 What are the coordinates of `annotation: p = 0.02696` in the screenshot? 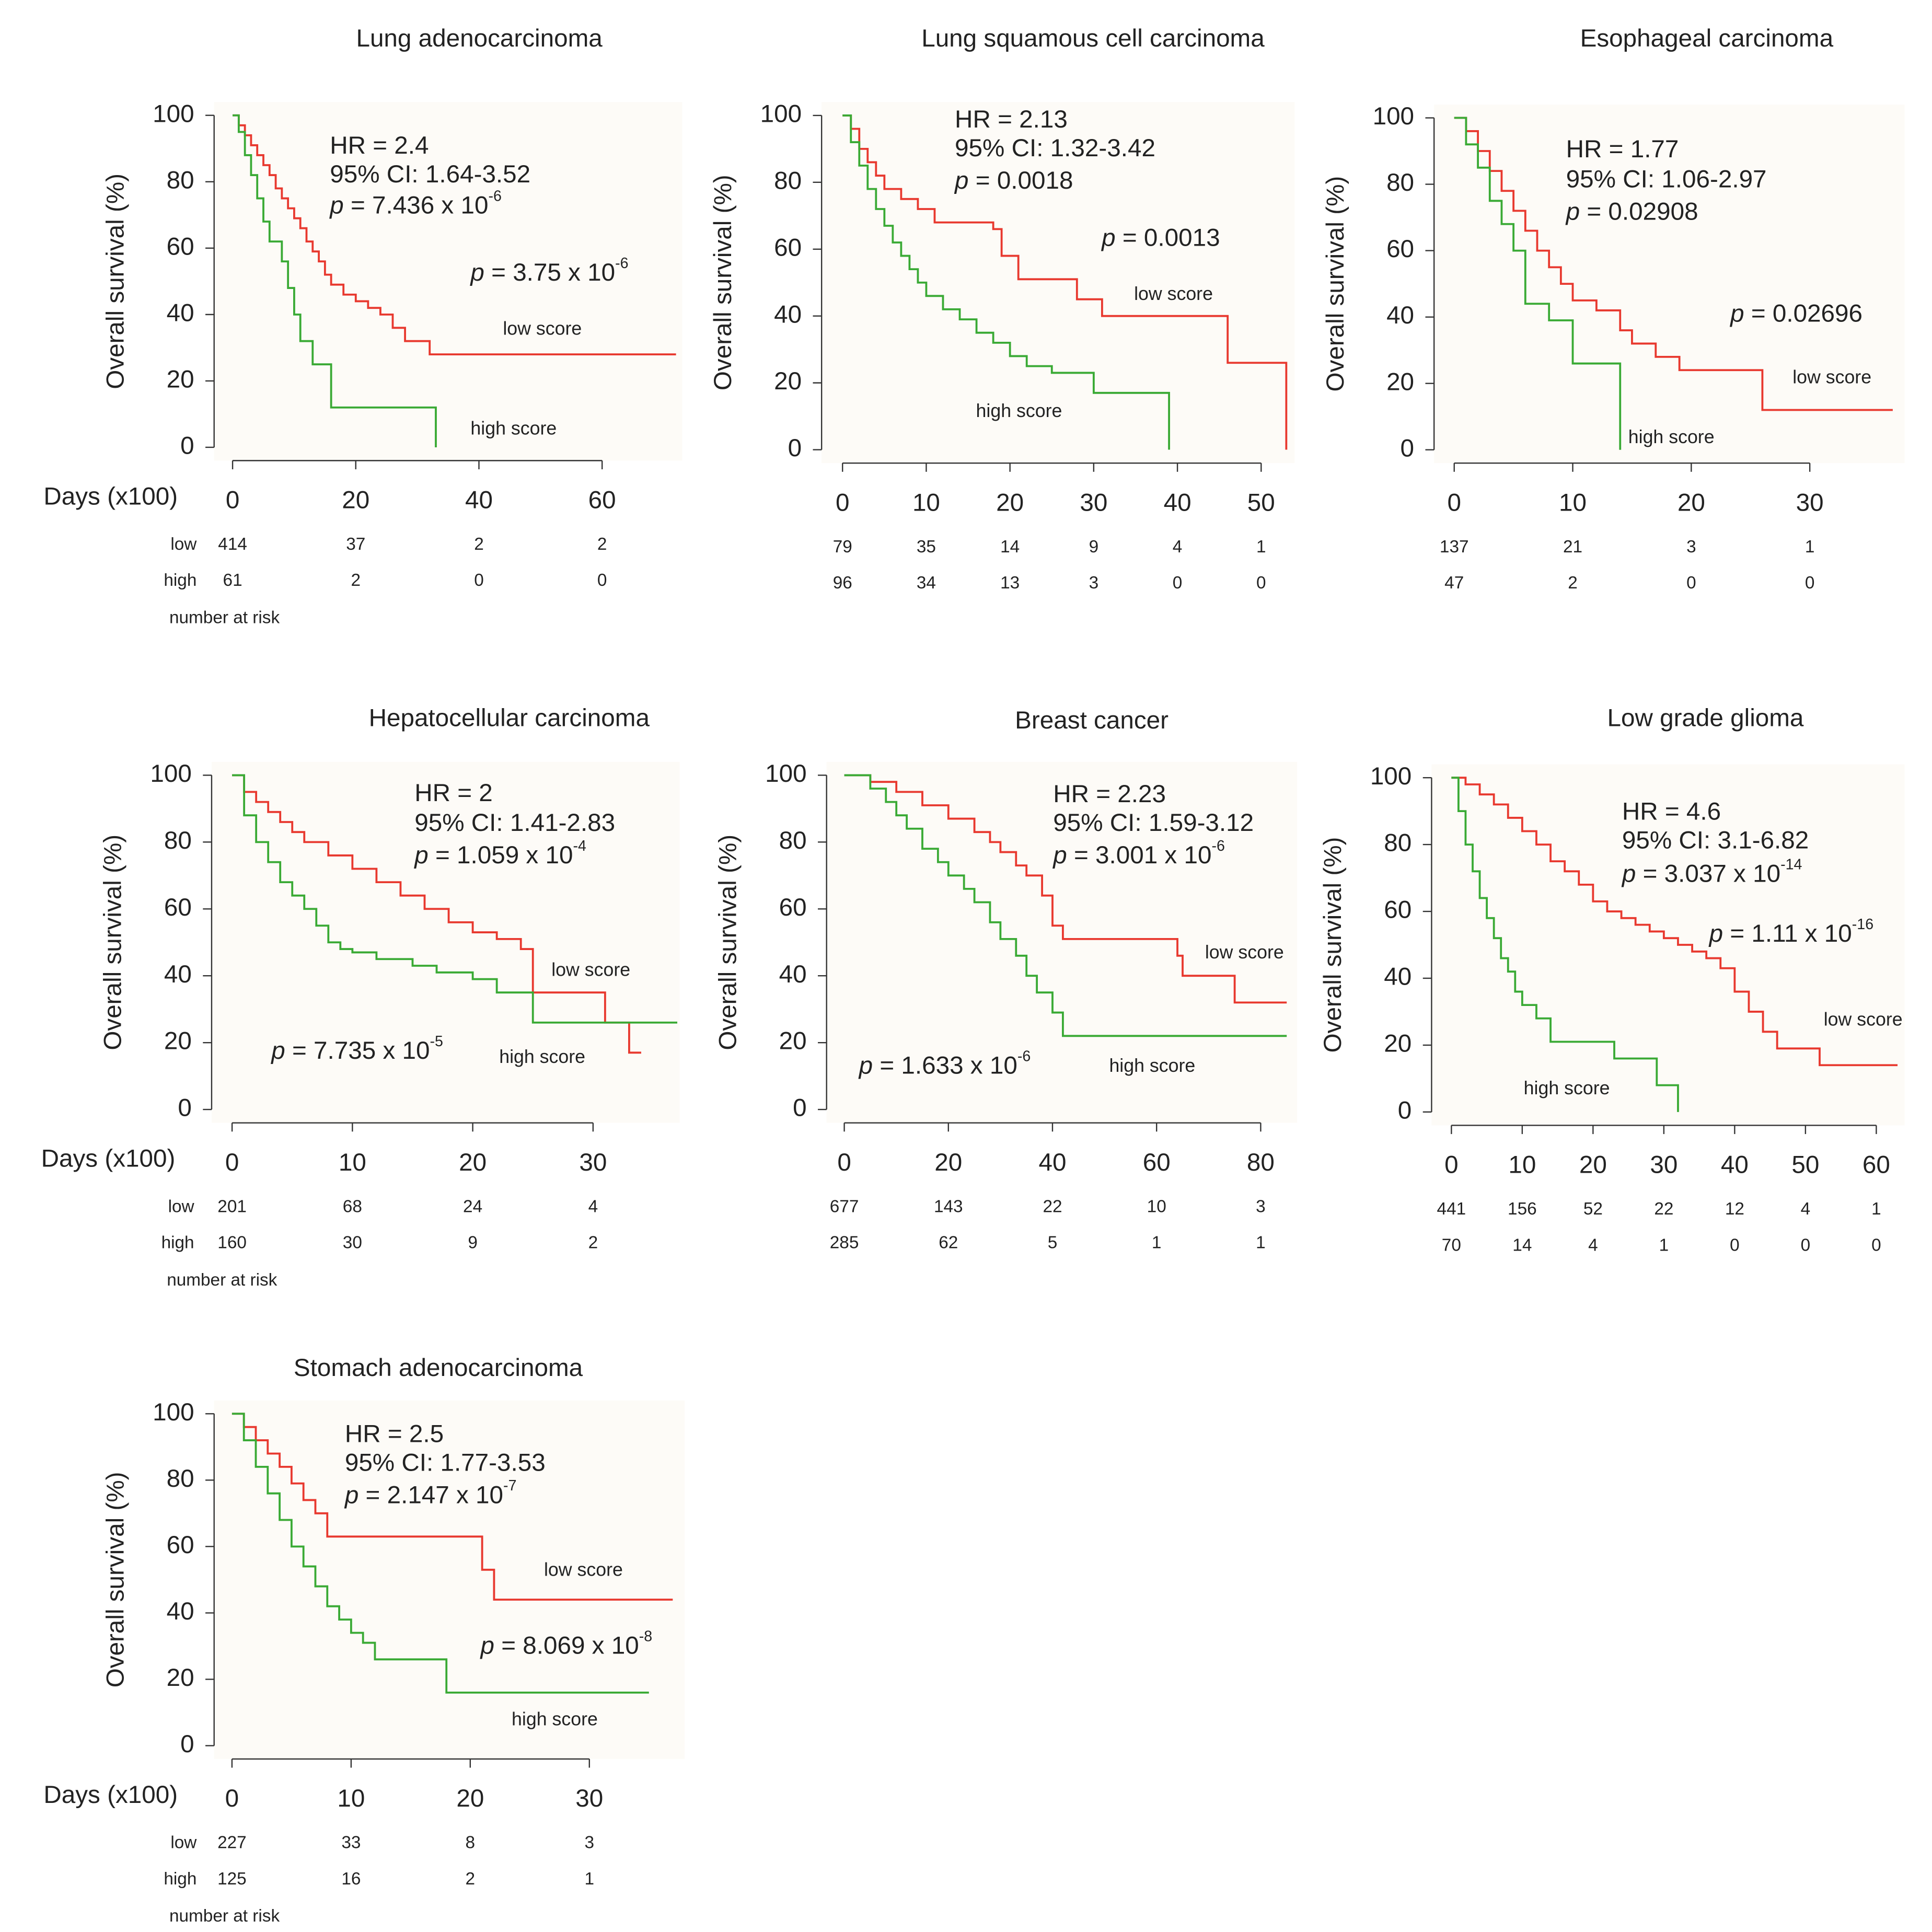 It's located at (1795, 313).